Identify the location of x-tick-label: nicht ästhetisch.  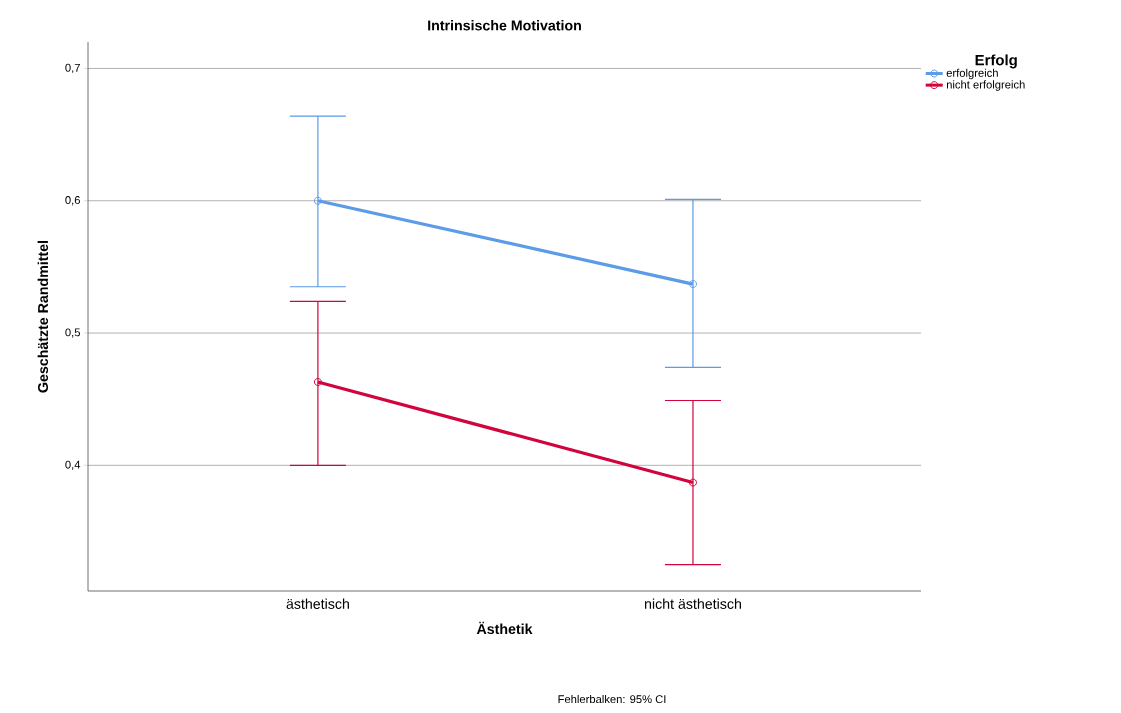
(692, 603).